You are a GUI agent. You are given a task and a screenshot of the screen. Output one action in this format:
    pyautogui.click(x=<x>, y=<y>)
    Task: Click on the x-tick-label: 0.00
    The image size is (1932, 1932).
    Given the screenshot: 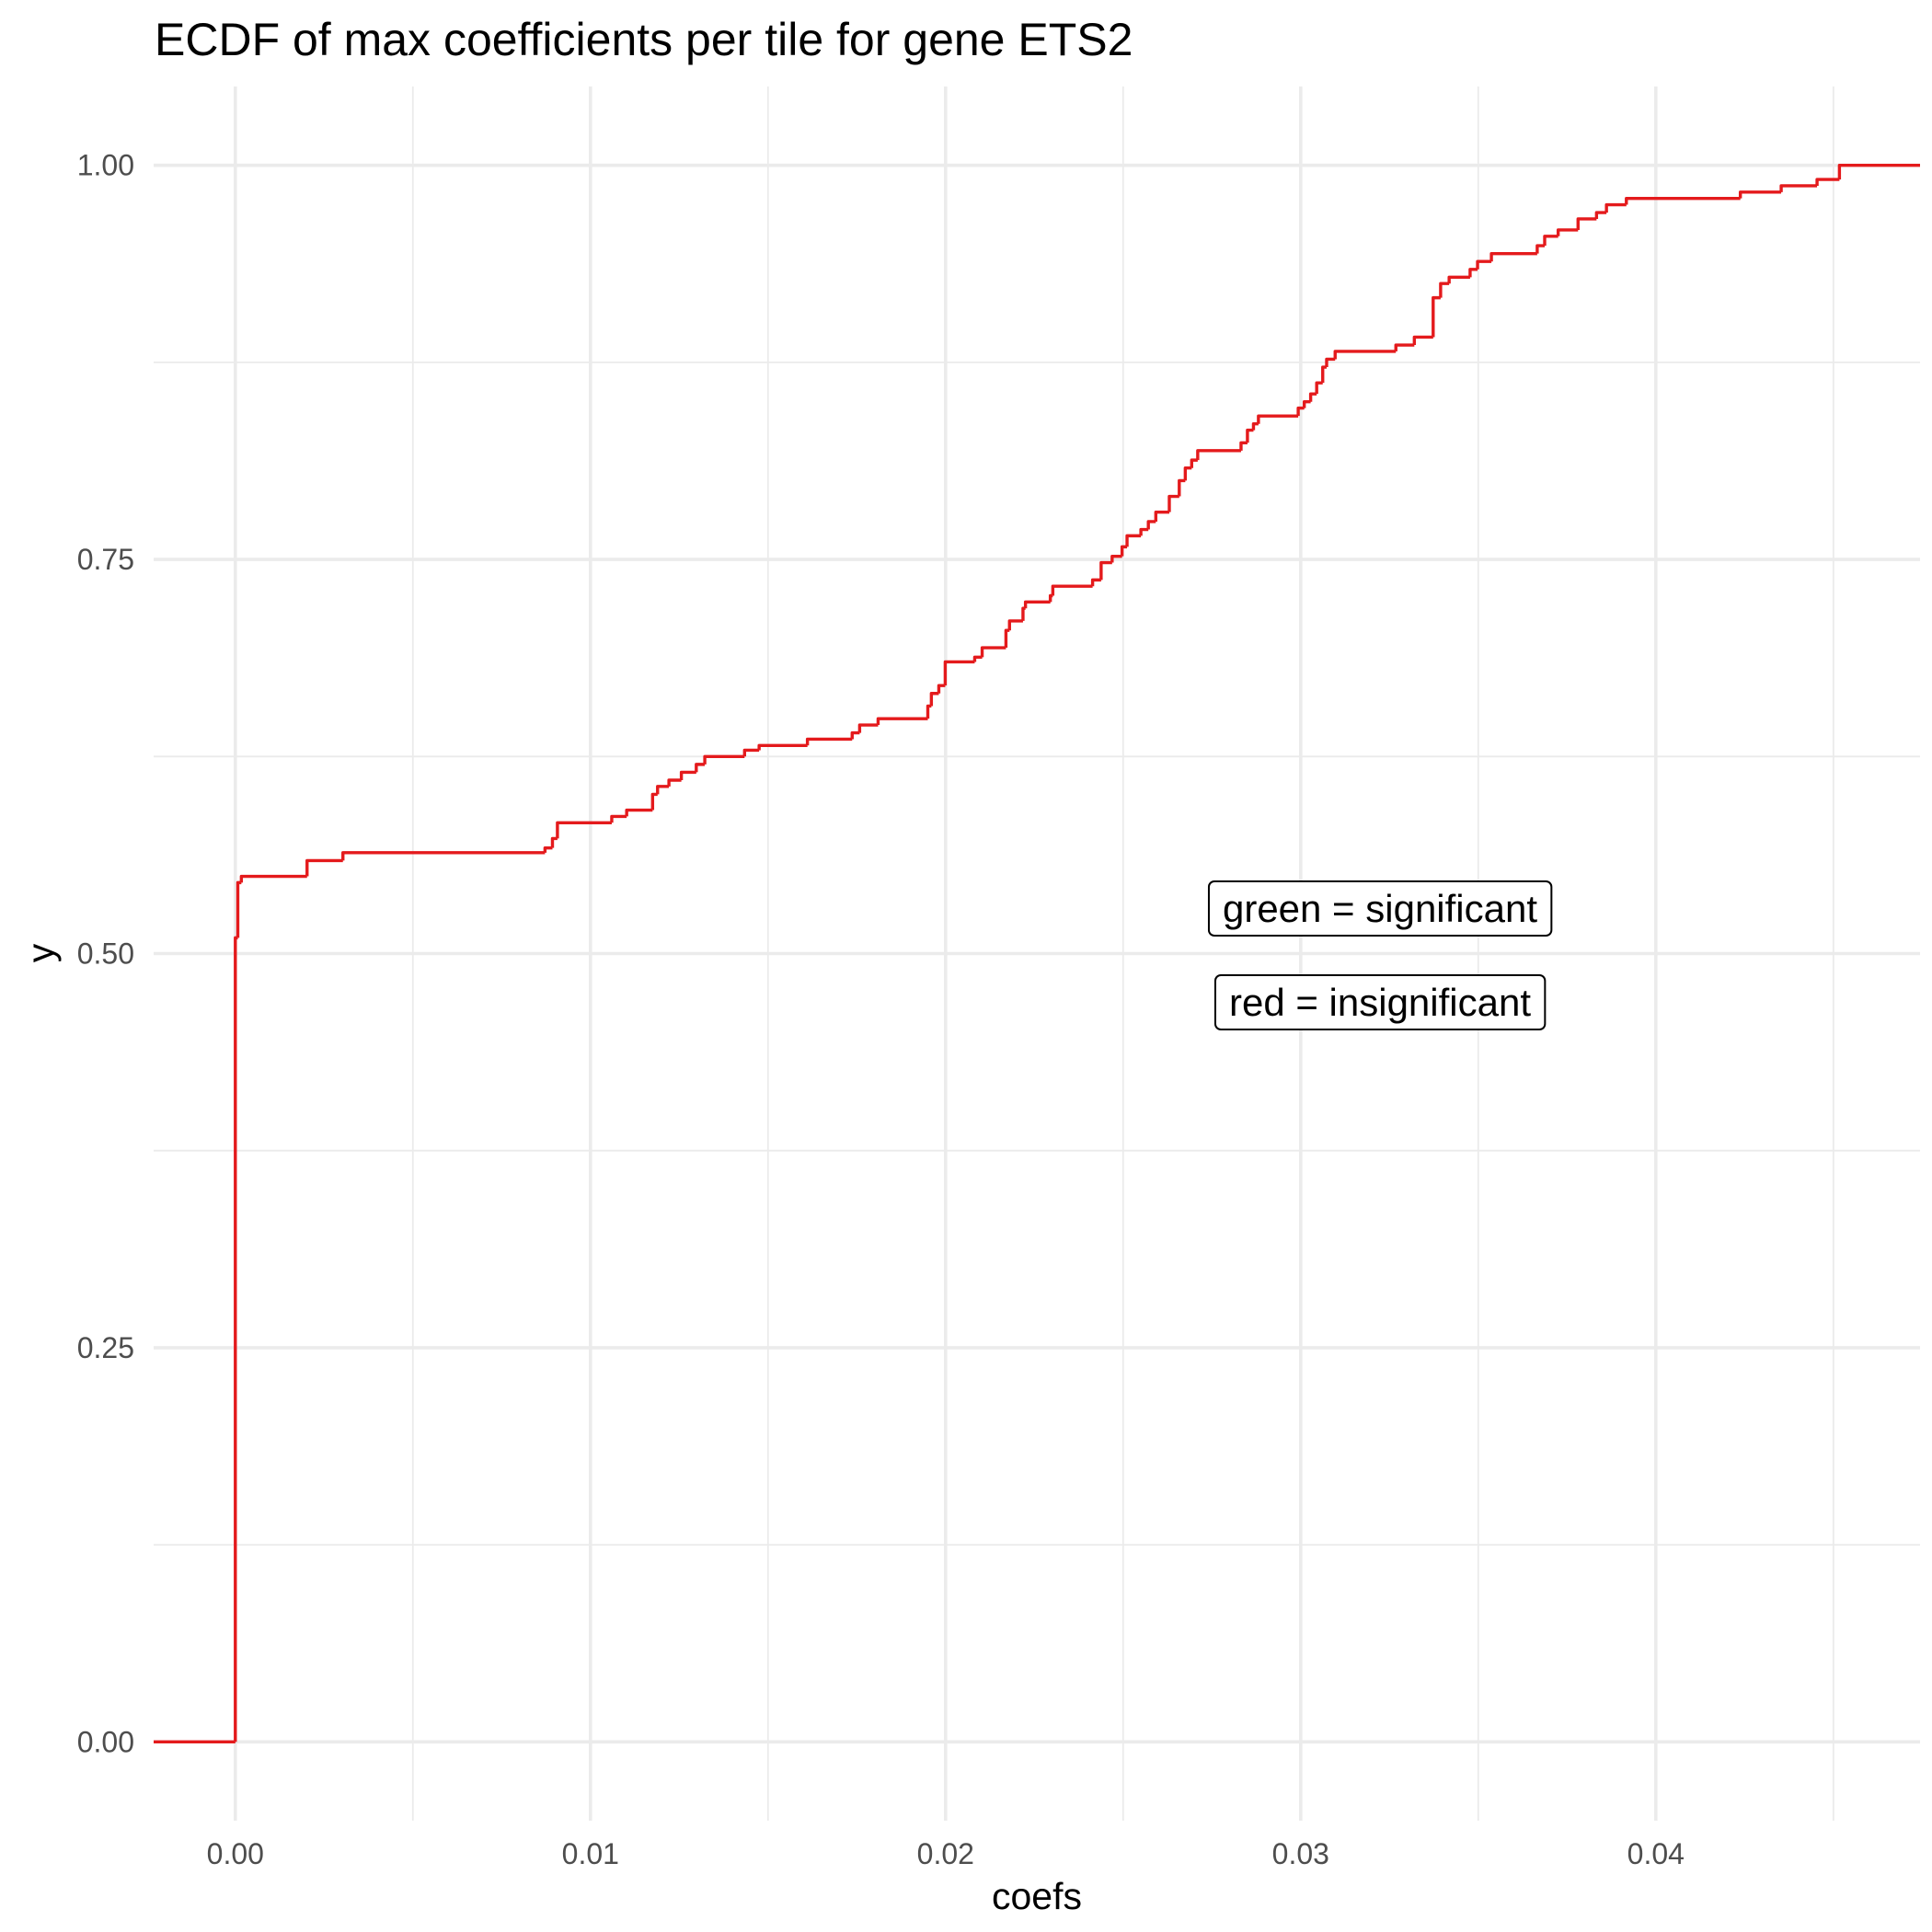 What is the action you would take?
    pyautogui.click(x=235, y=1853)
    